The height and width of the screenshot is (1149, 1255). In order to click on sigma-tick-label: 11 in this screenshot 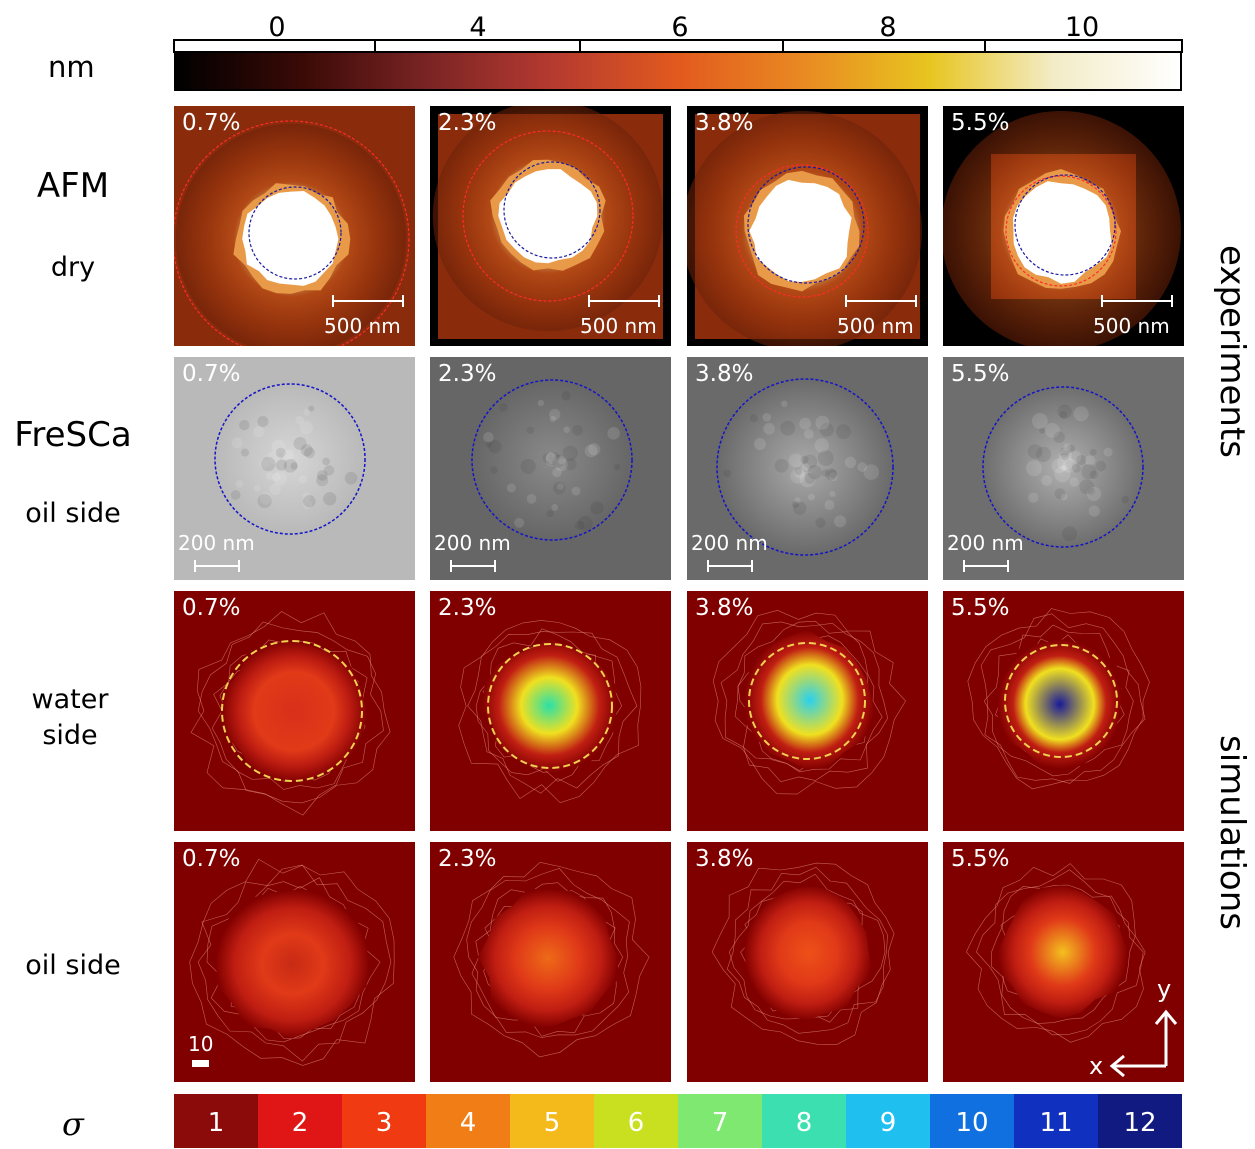, I will do `click(1056, 1123)`.